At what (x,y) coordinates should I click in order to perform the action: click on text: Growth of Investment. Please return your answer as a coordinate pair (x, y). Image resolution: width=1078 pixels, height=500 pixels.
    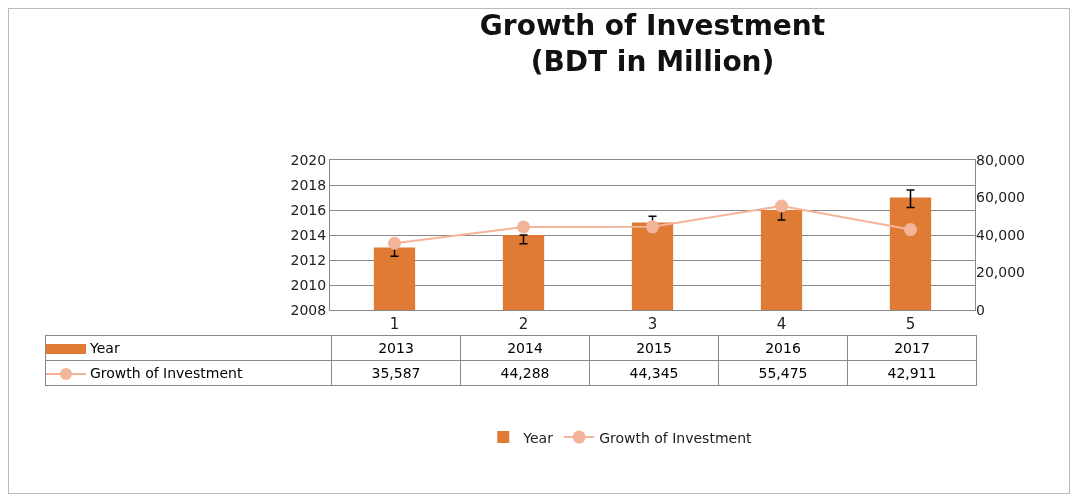
    Looking at the image, I should click on (166, 373).